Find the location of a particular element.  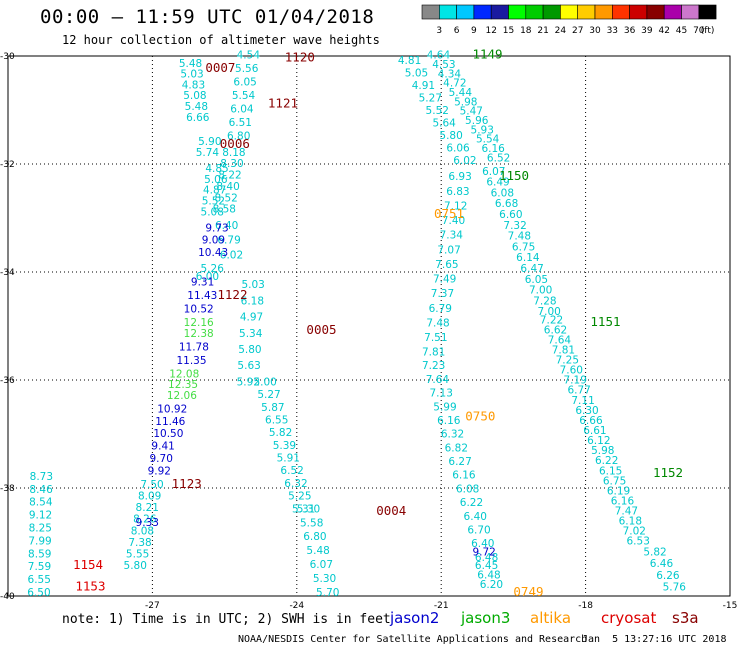

scale-label: 12 is located at coordinates (490, 31).